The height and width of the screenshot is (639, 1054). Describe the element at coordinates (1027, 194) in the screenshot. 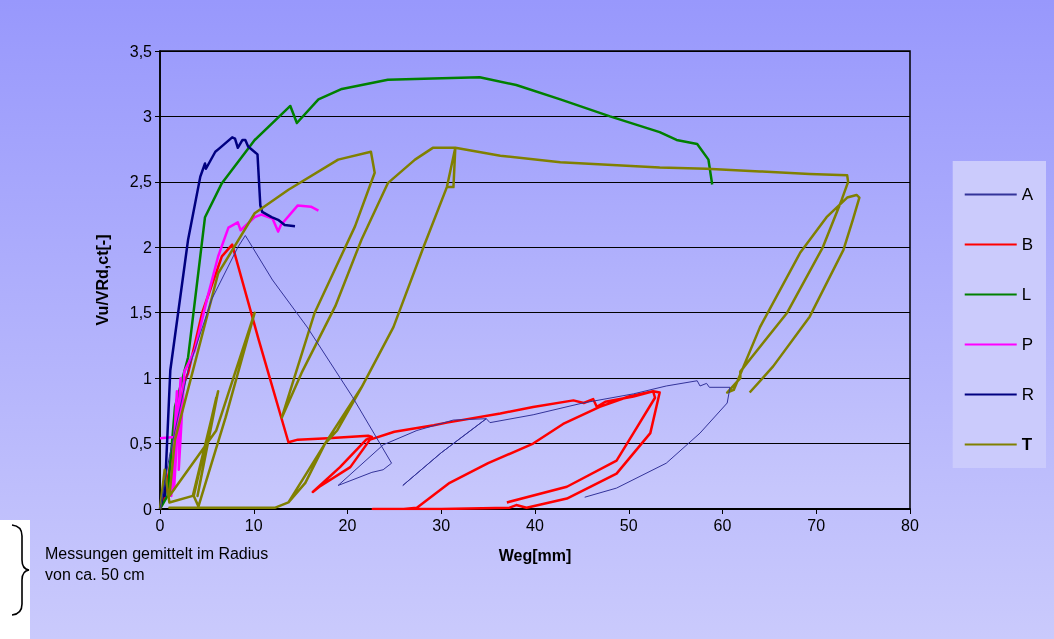

I see `legend-label: A` at that location.